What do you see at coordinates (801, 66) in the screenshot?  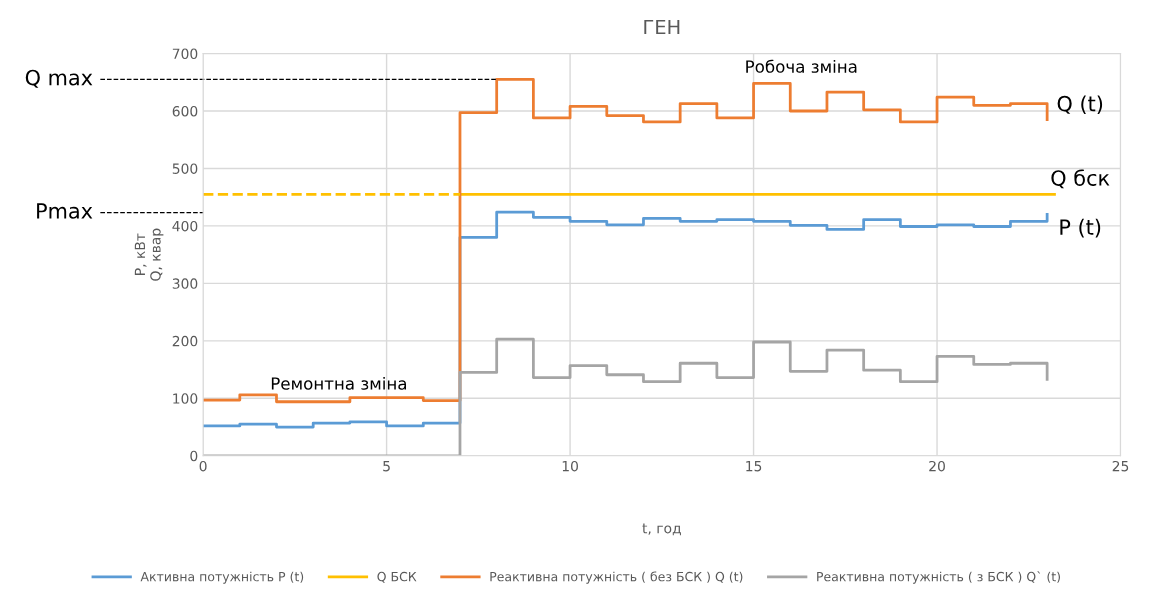 I see `annotation: Робоча зміна` at bounding box center [801, 66].